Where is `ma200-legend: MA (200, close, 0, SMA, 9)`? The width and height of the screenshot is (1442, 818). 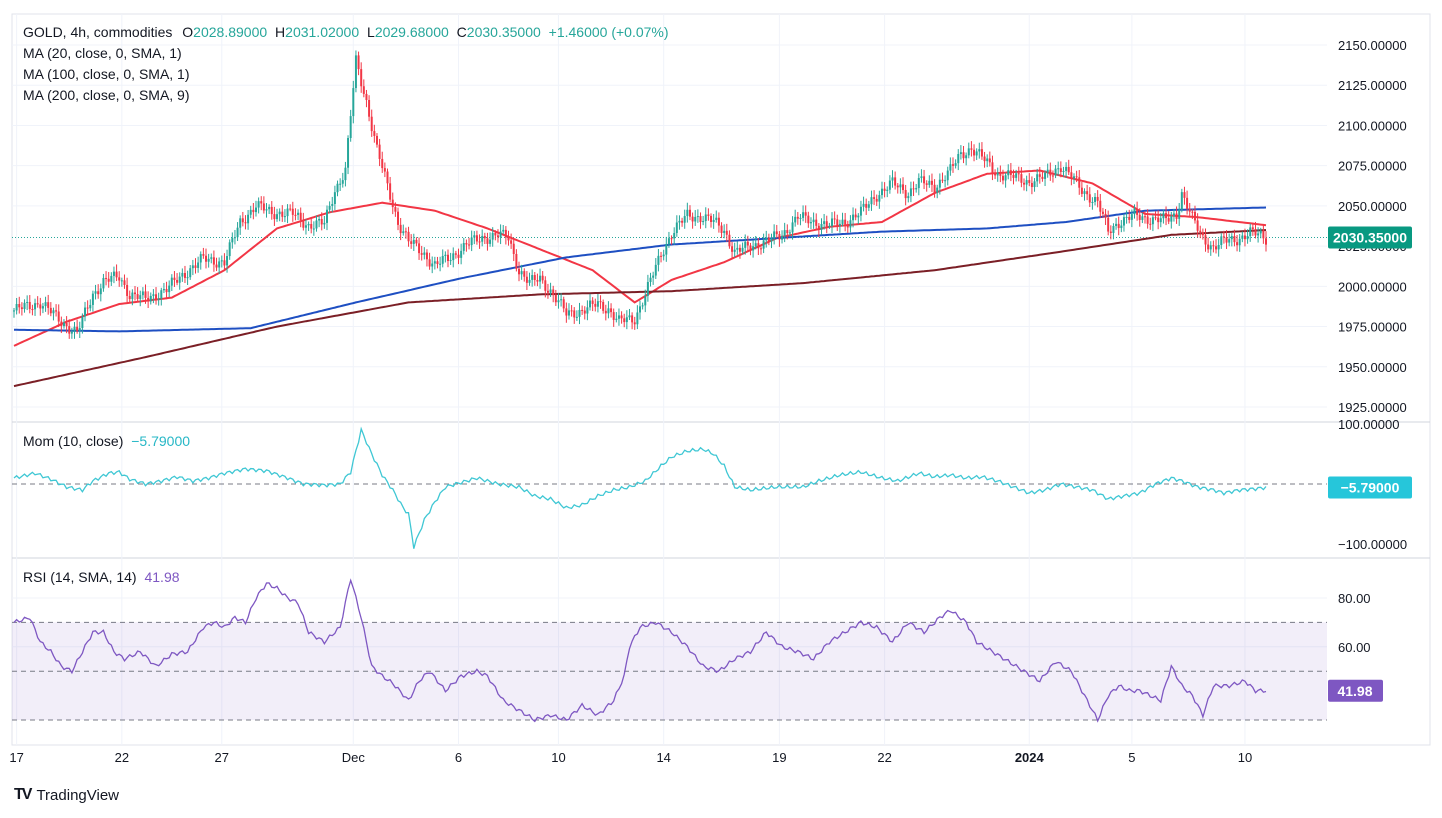
ma200-legend: MA (200, close, 0, SMA, 9) is located at coordinates (106, 95).